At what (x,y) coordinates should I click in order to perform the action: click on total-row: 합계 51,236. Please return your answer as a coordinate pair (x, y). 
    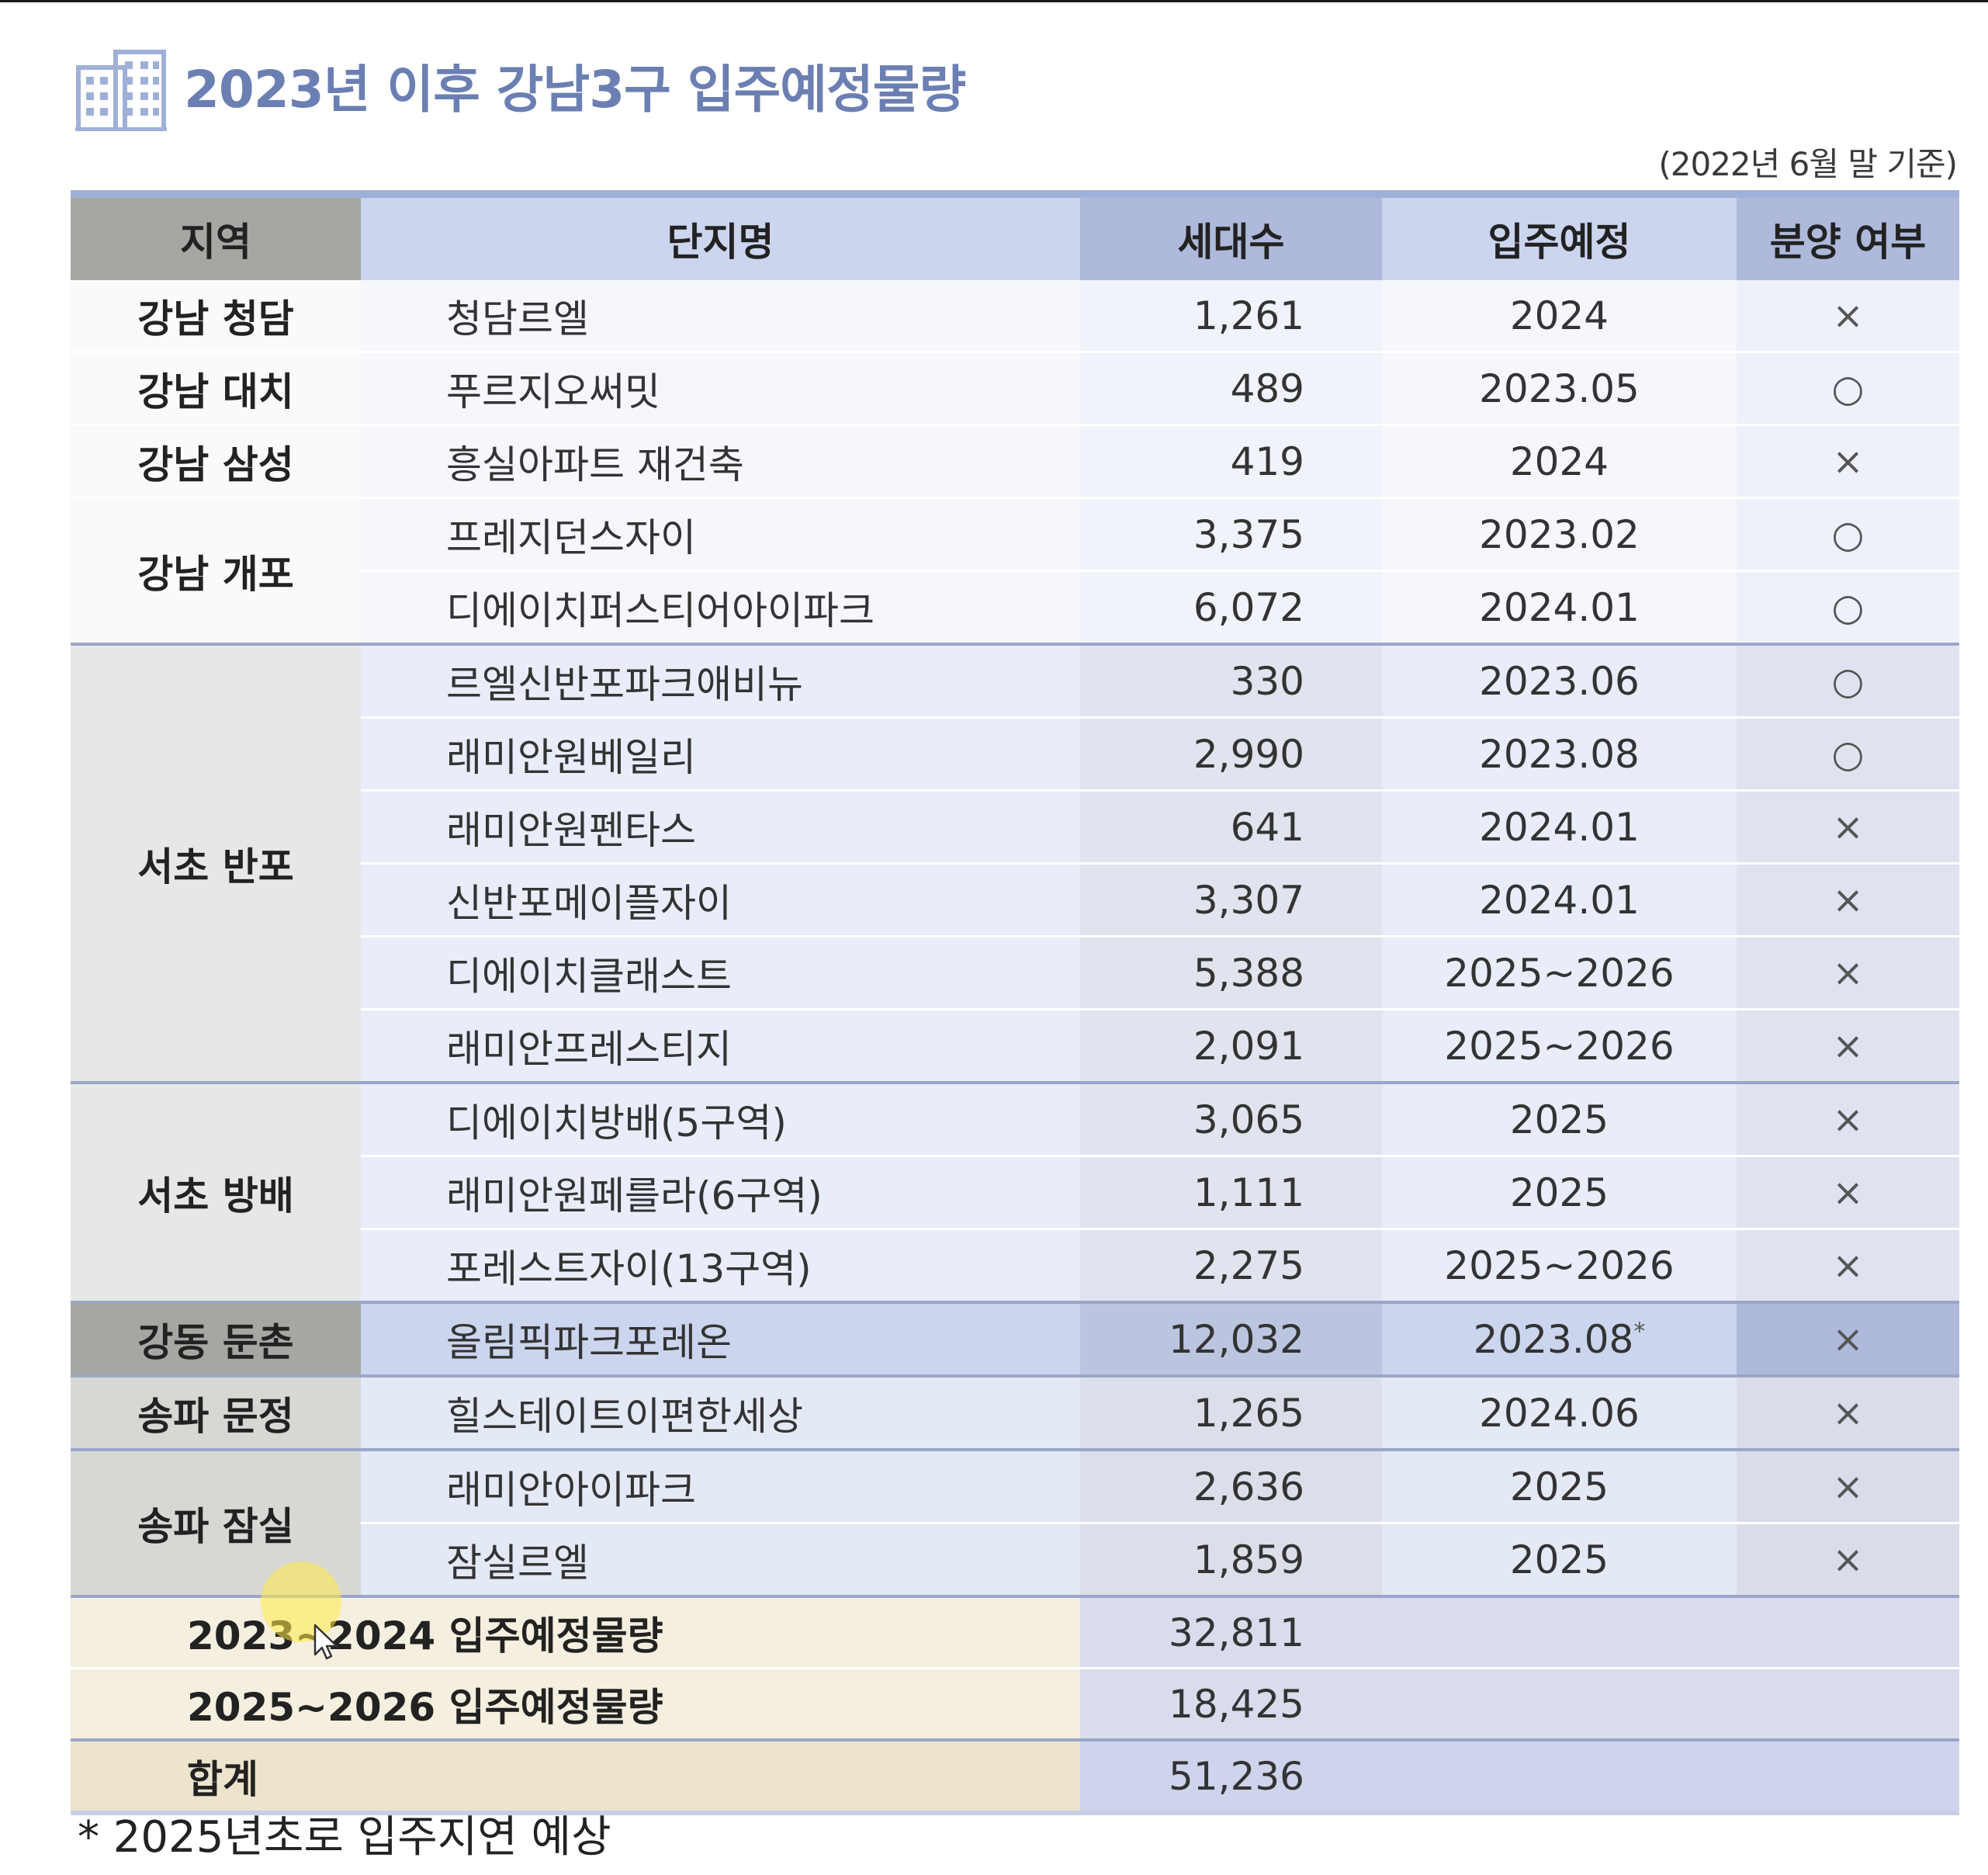
    Looking at the image, I should click on (1015, 1776).